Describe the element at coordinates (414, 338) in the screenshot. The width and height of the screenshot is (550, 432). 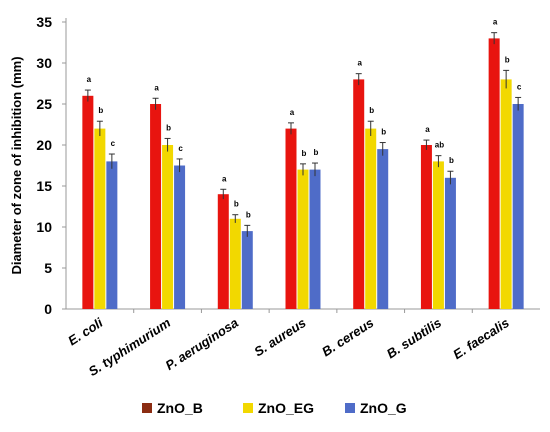
I see `x-tick-label: B. subtilis` at that location.